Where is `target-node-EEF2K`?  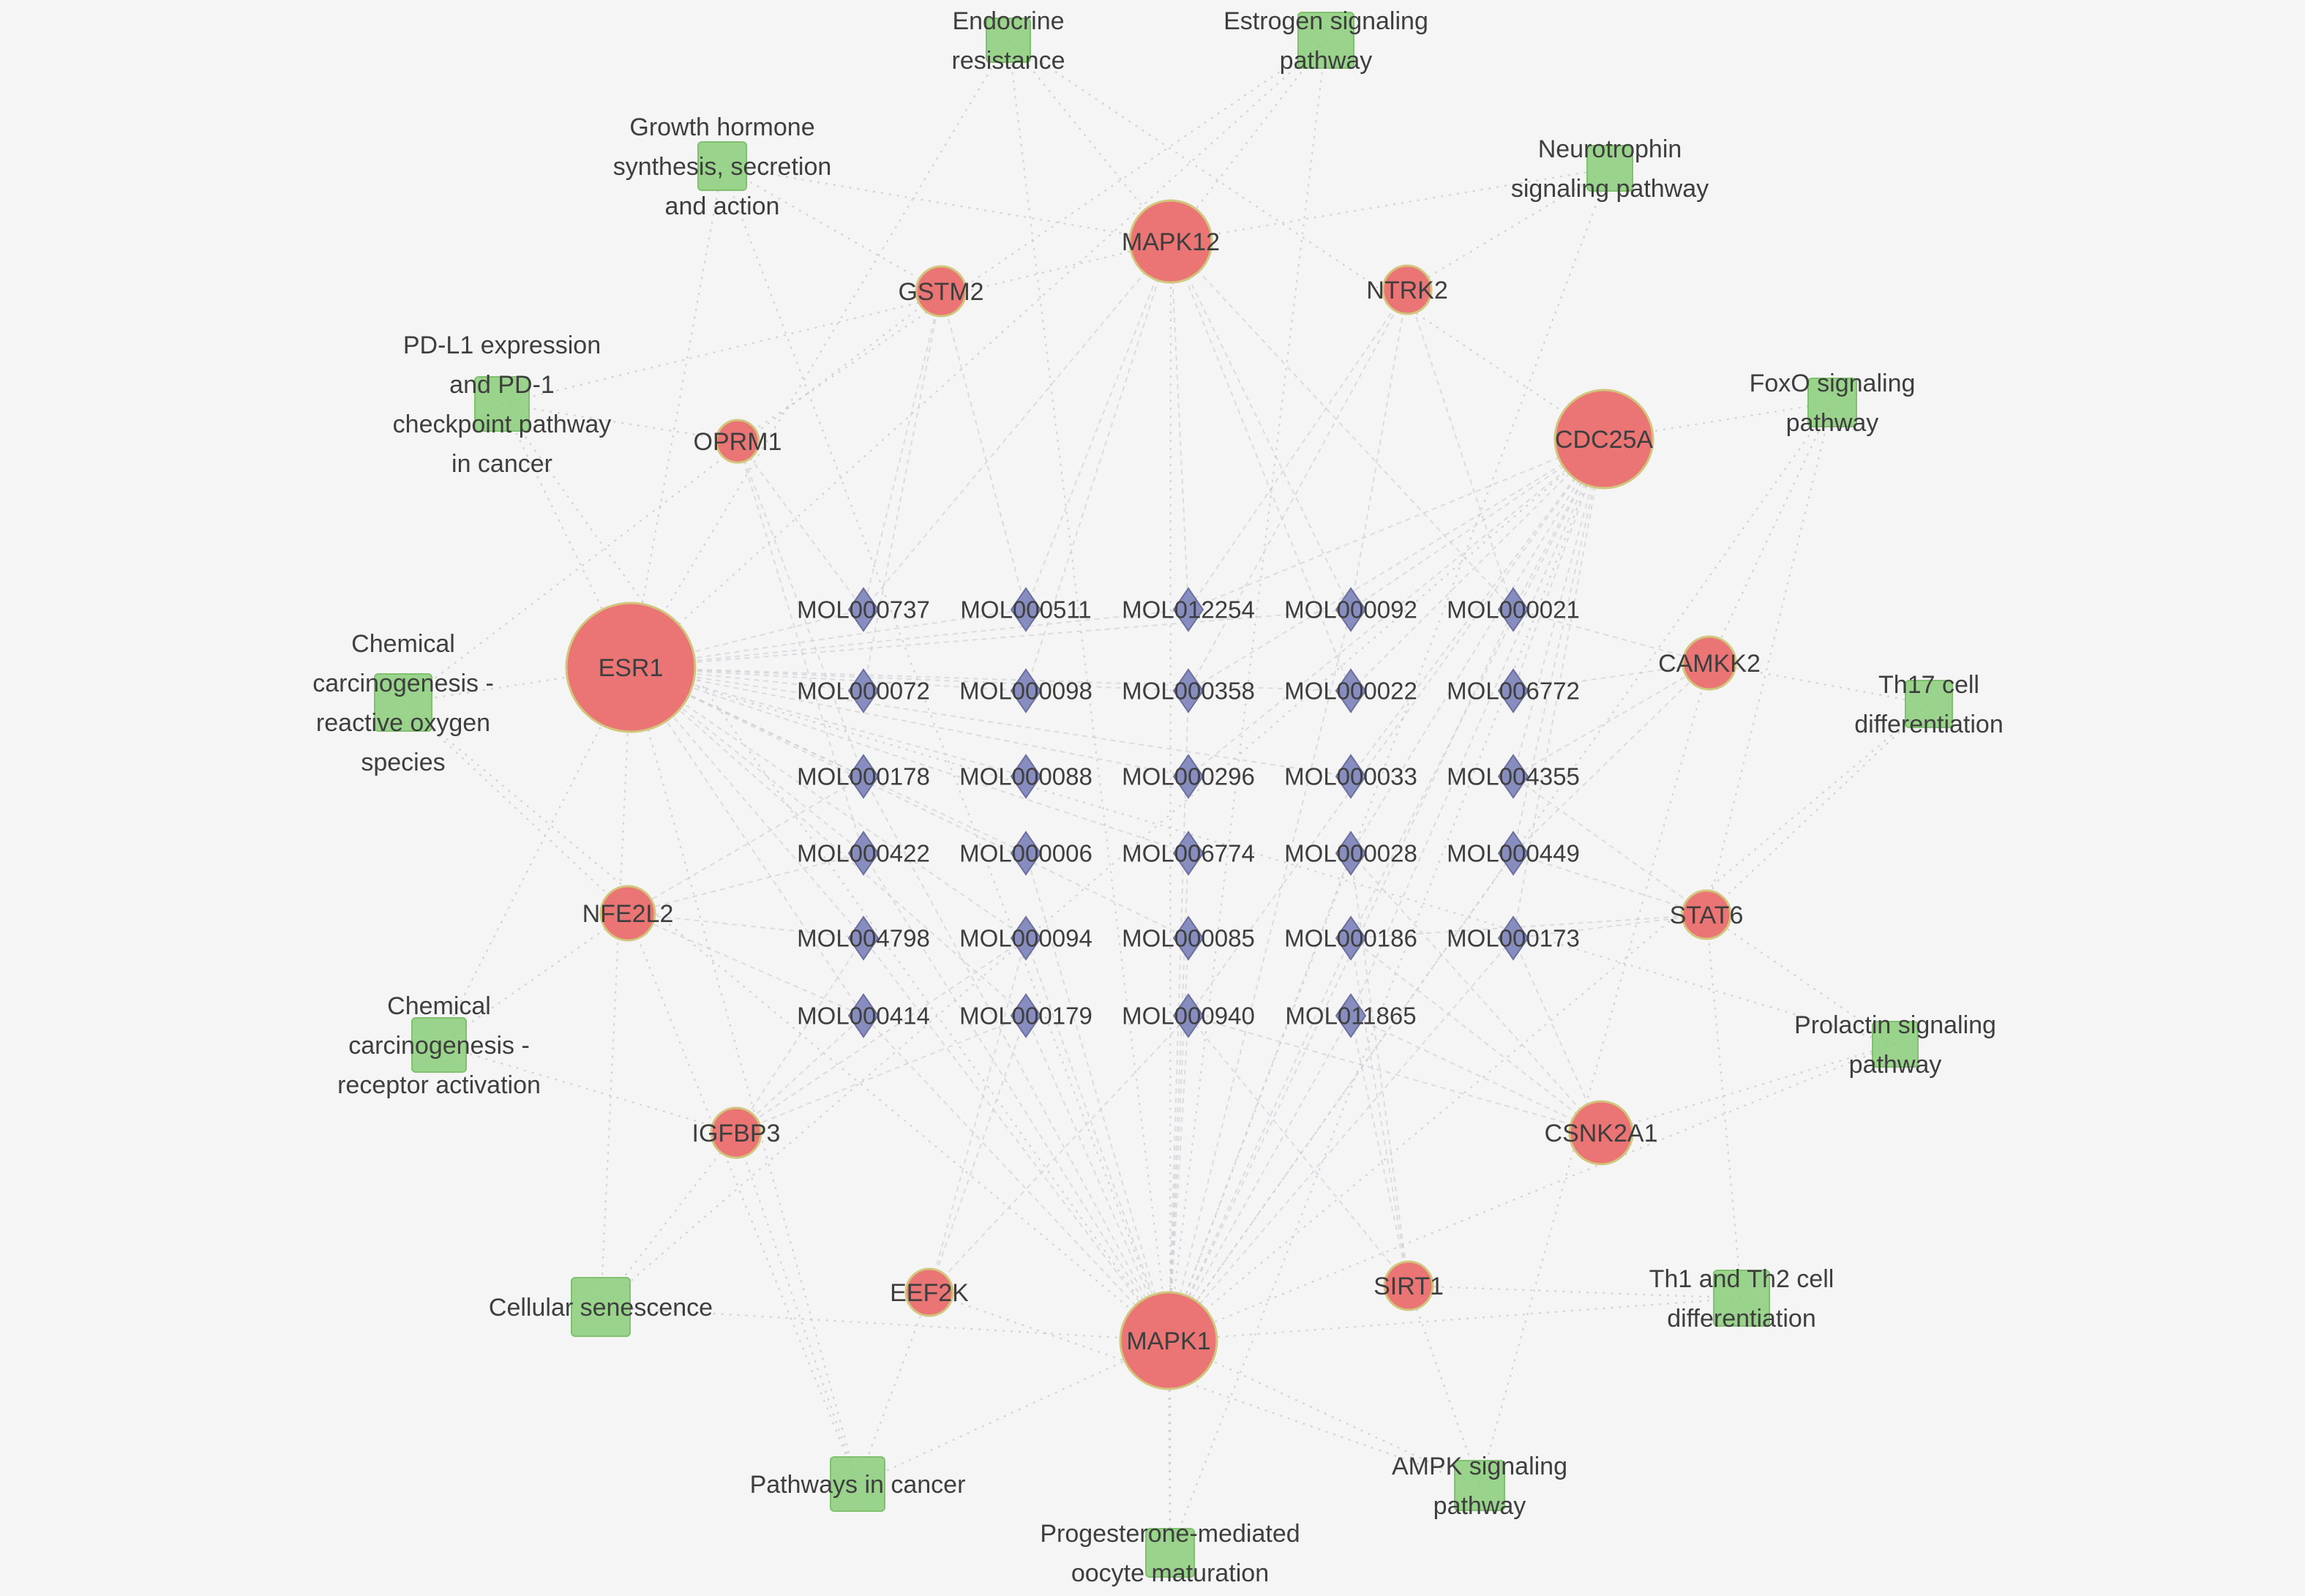 target-node-EEF2K is located at coordinates (929, 1292).